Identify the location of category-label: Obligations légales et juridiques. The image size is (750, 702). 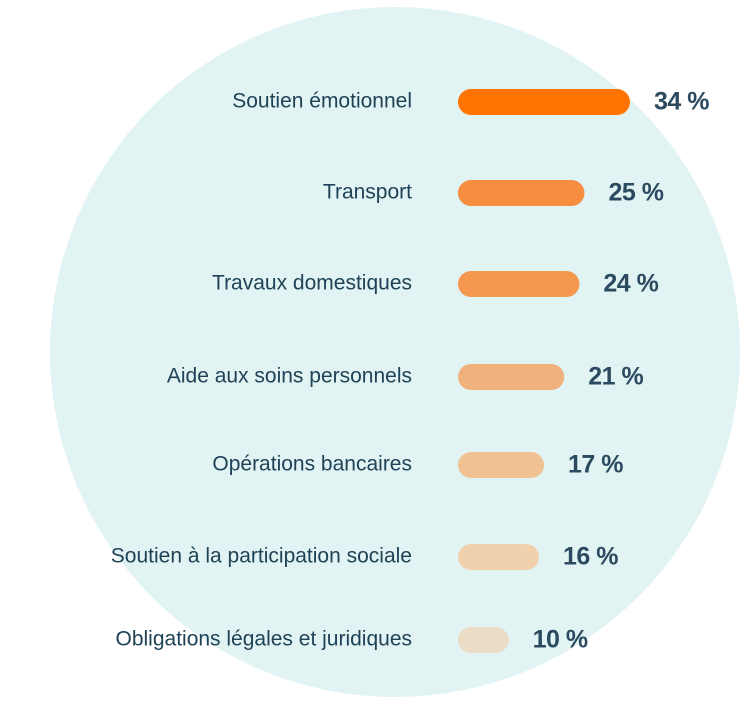
(263, 639).